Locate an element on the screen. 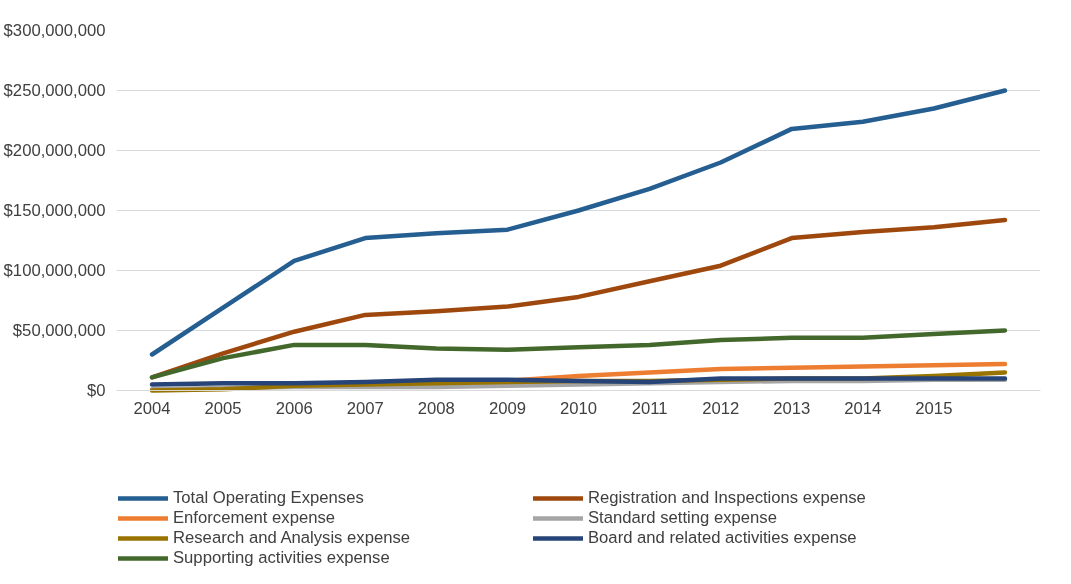  y-tick-label: $300,000,000 is located at coordinates (54, 30).